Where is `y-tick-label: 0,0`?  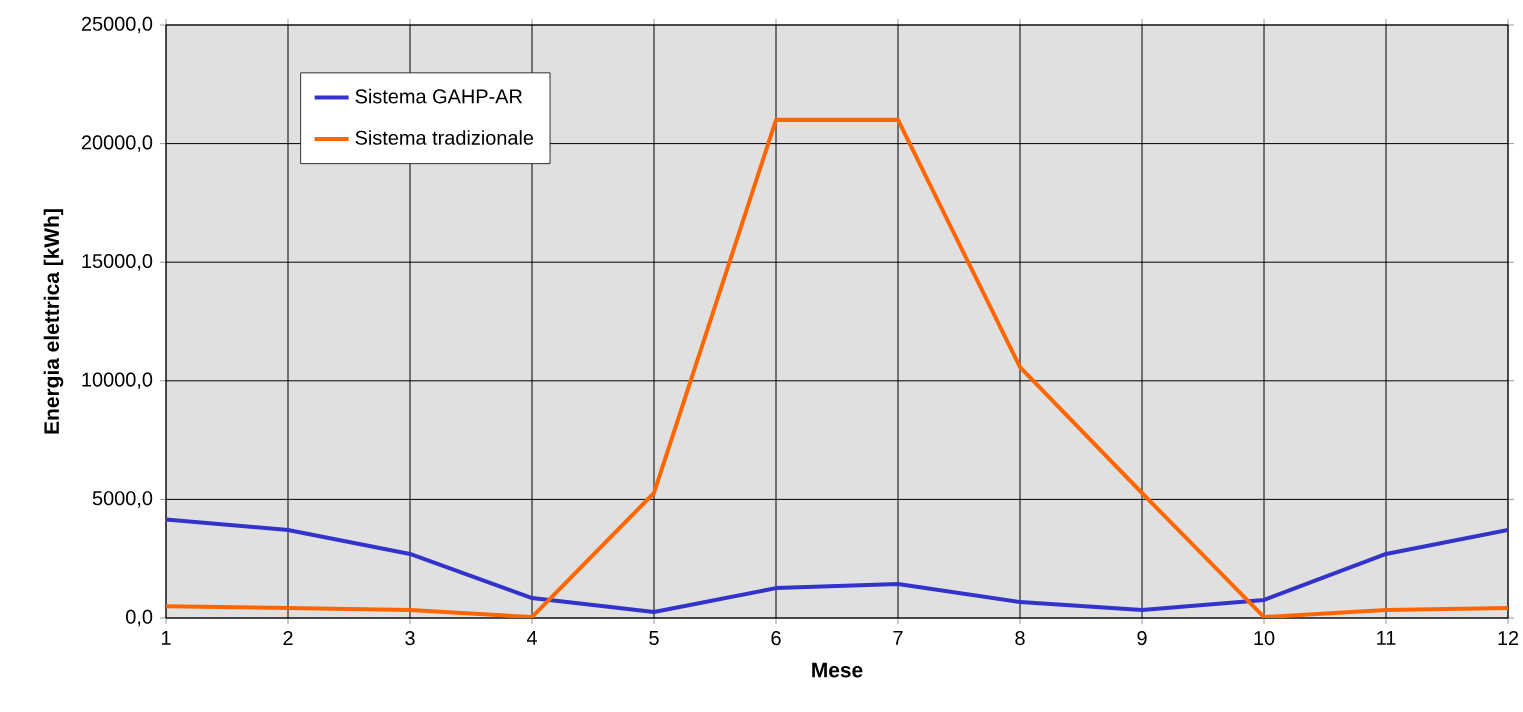
y-tick-label: 0,0 is located at coordinates (139, 618).